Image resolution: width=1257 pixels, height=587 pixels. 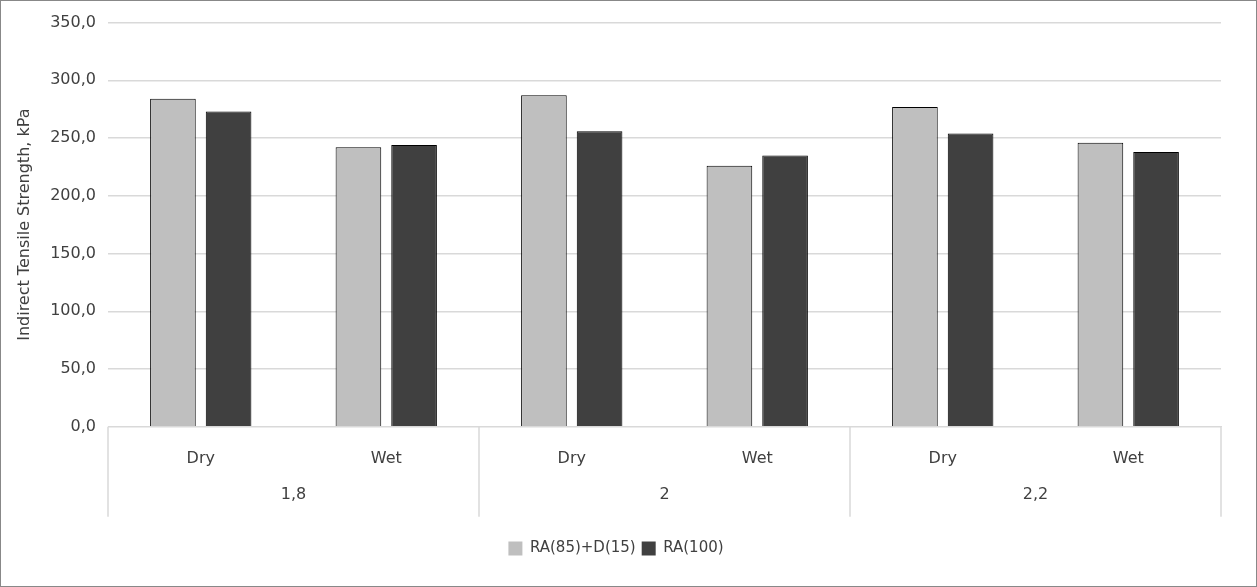 I want to click on y-tick-label: 200,0, so click(x=73, y=194).